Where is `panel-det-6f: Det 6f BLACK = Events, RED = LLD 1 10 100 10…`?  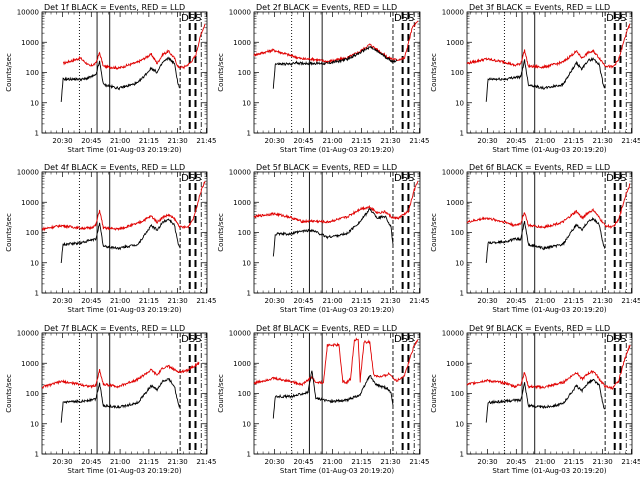 panel-det-6f: Det 6f BLACK = Events, RED = LLD 1 10 100 10… is located at coordinates (535, 238).